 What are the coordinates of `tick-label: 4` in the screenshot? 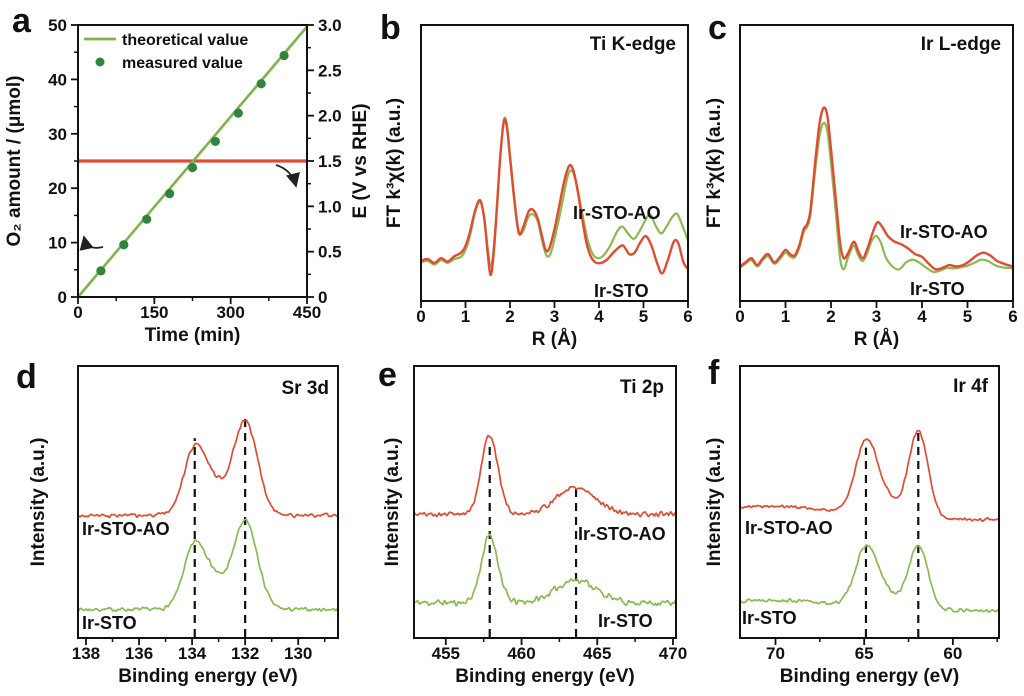 It's located at (922, 316).